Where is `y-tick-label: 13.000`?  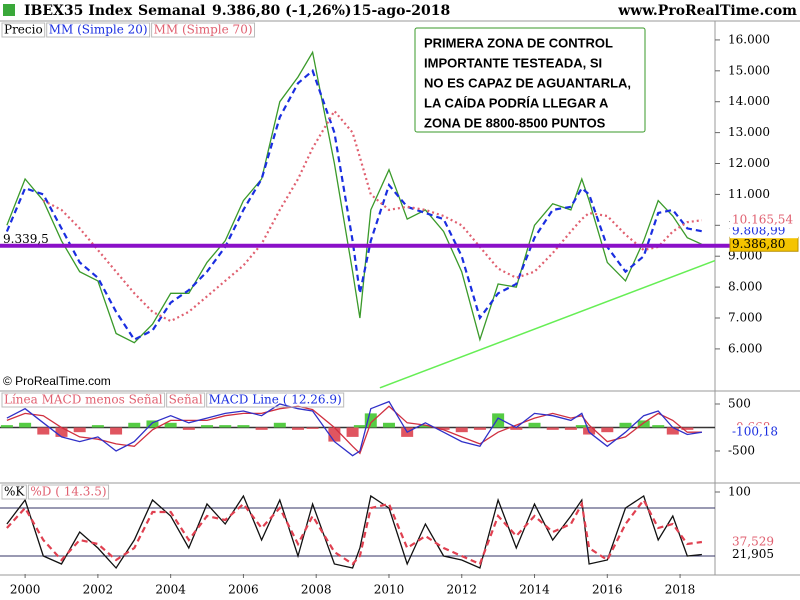 y-tick-label: 13.000 is located at coordinates (749, 132).